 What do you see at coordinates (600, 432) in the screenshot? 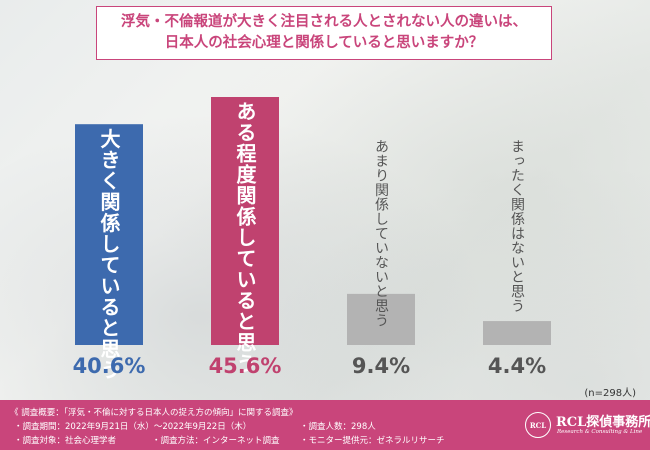
I see `logo-subtitle: Research & Consulting & Line` at bounding box center [600, 432].